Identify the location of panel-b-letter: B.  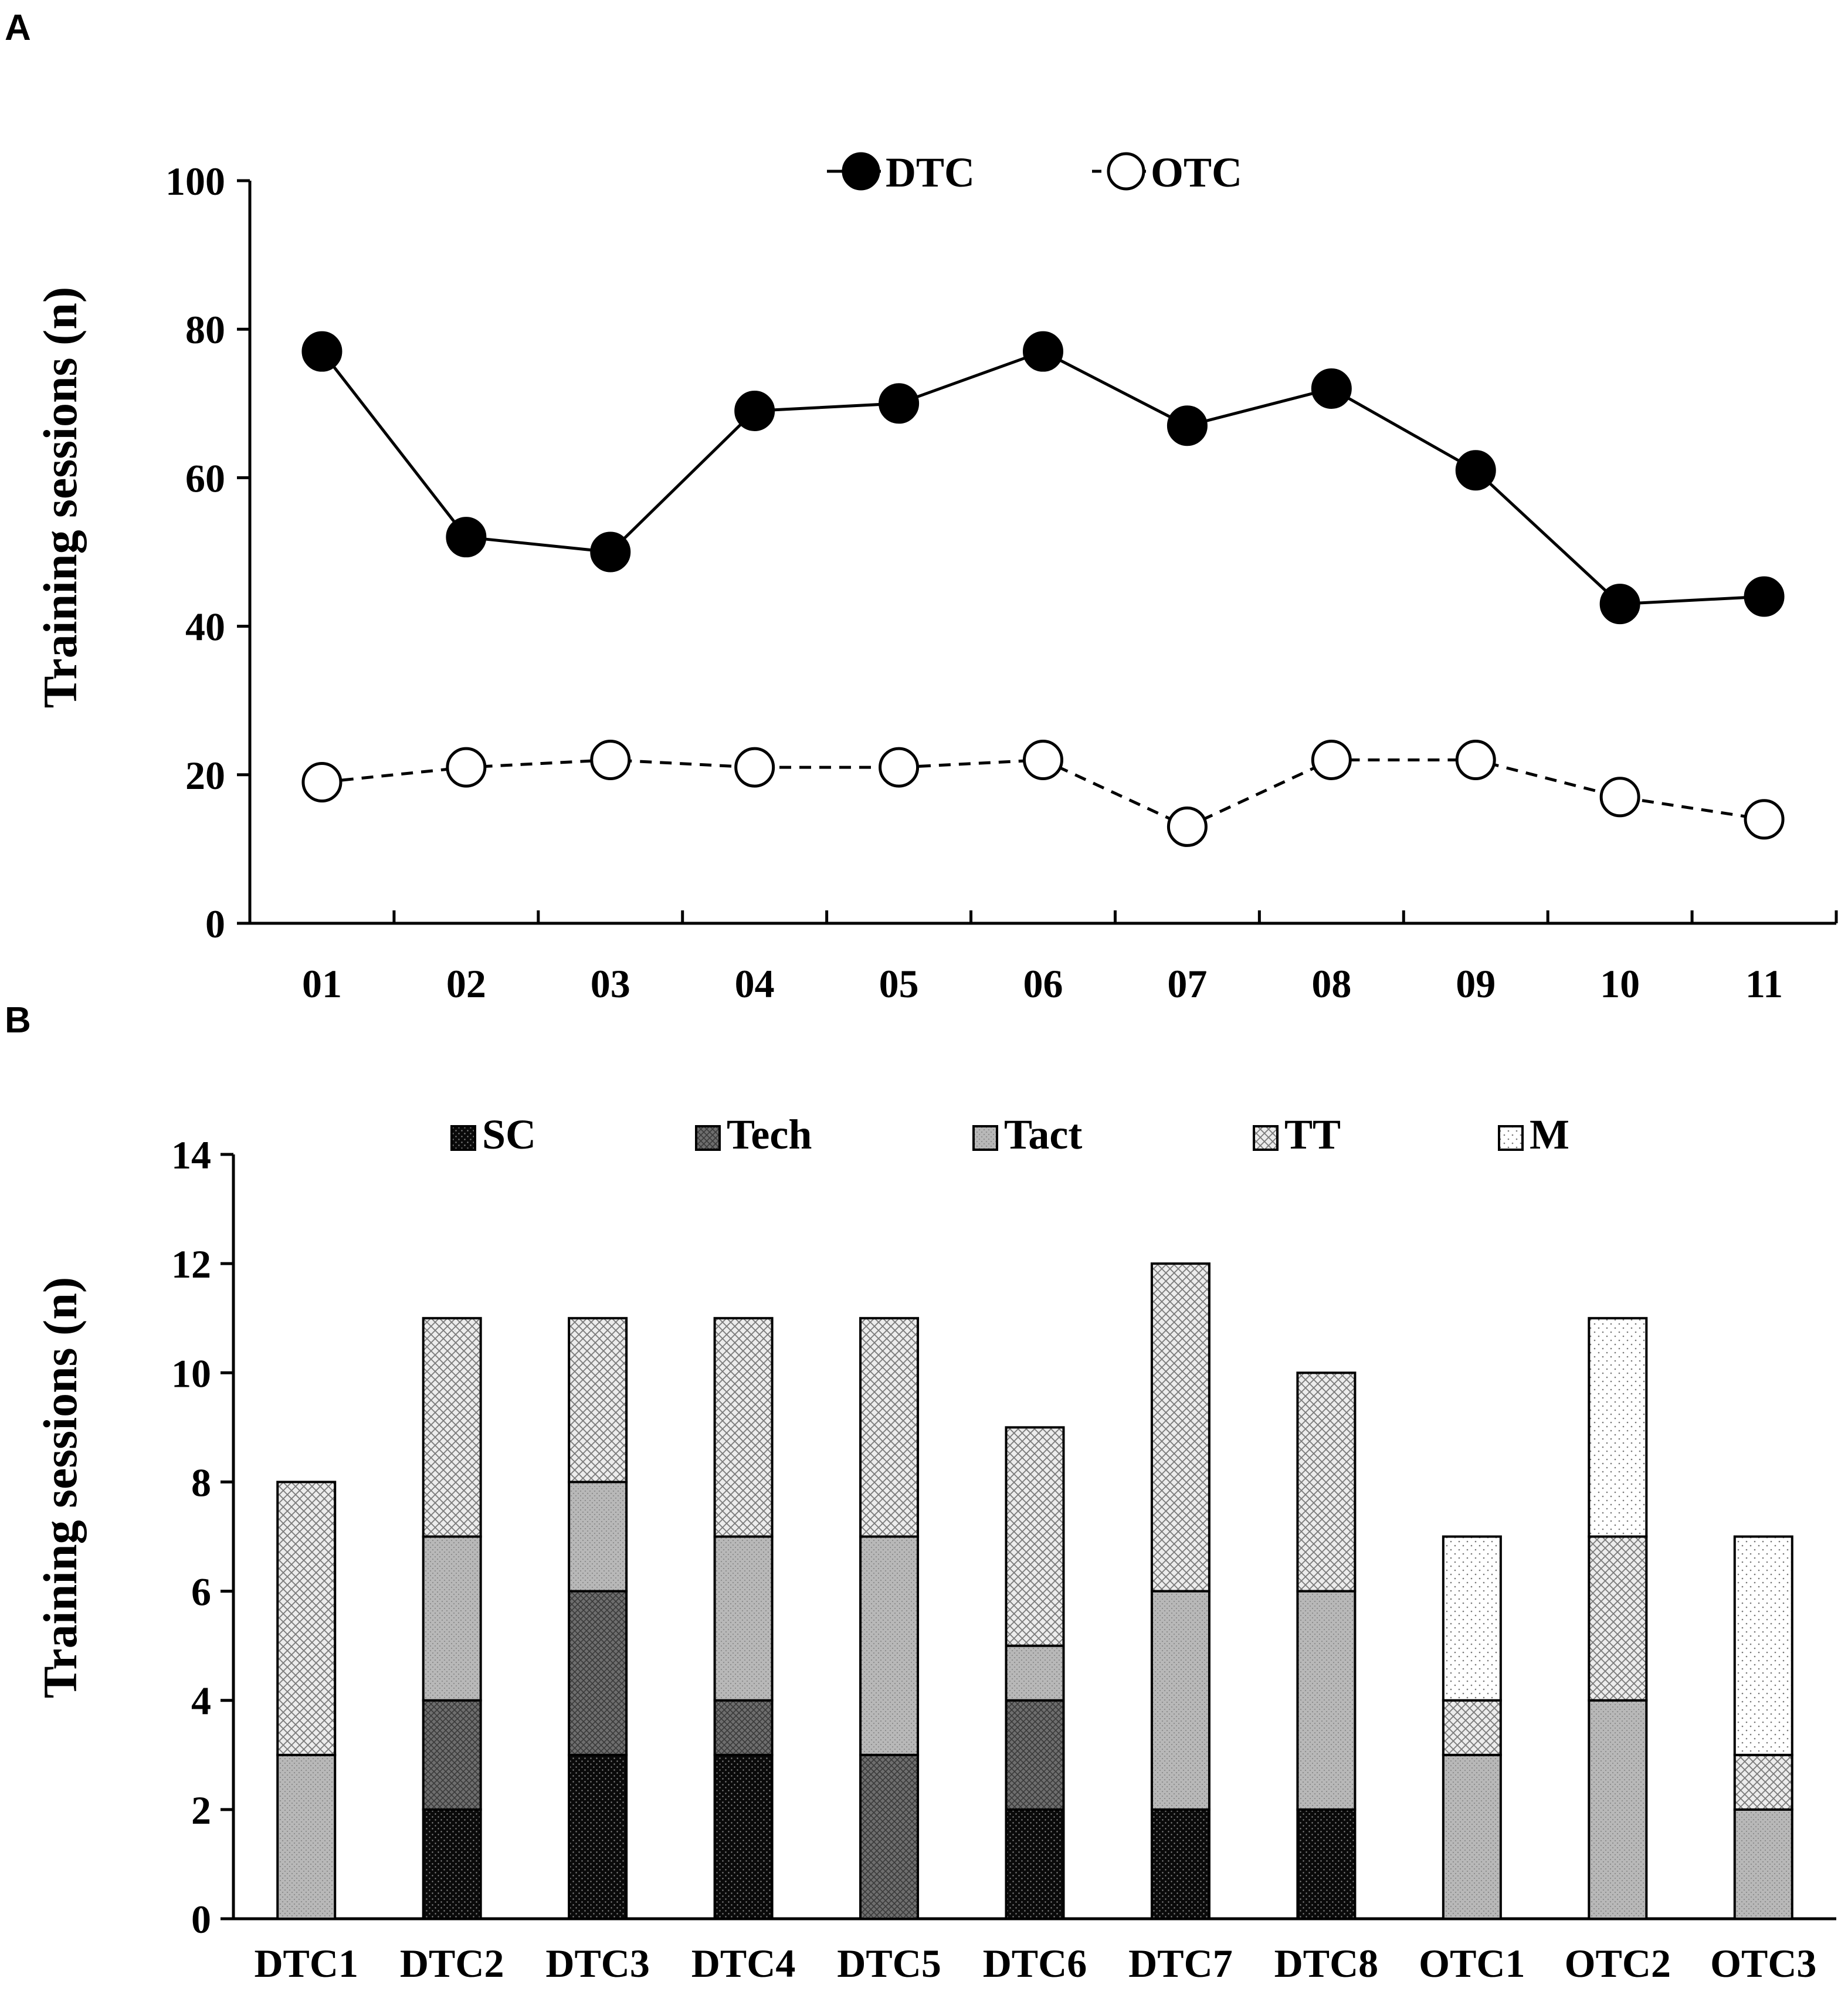
(18, 1020).